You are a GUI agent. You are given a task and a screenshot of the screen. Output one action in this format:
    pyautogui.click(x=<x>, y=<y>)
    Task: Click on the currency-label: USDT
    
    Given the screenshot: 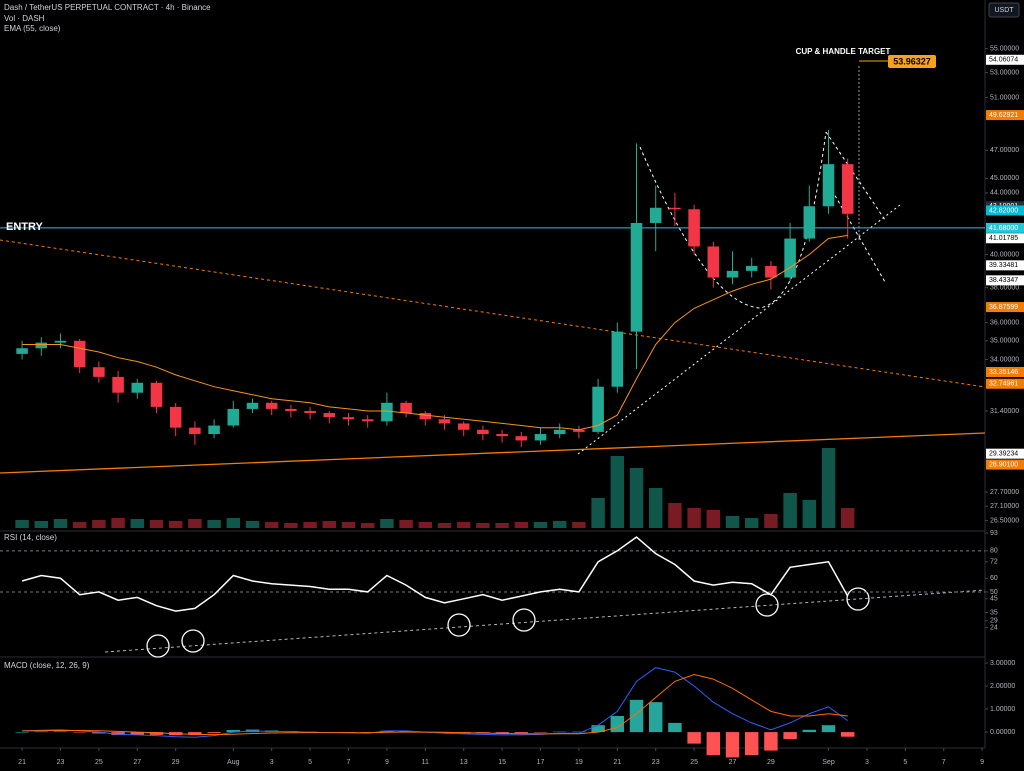 What is the action you would take?
    pyautogui.click(x=1004, y=10)
    